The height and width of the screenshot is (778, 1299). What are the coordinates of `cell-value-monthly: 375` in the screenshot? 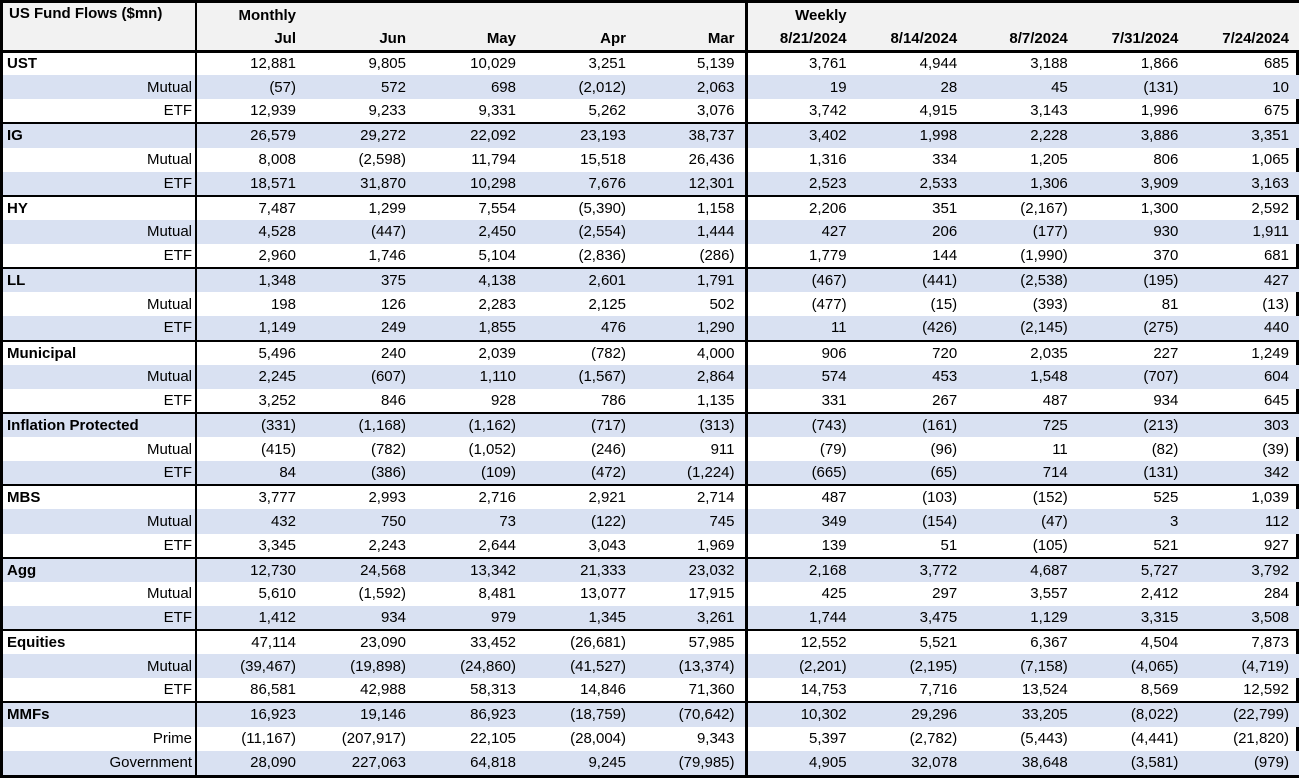 It's located at (361, 280).